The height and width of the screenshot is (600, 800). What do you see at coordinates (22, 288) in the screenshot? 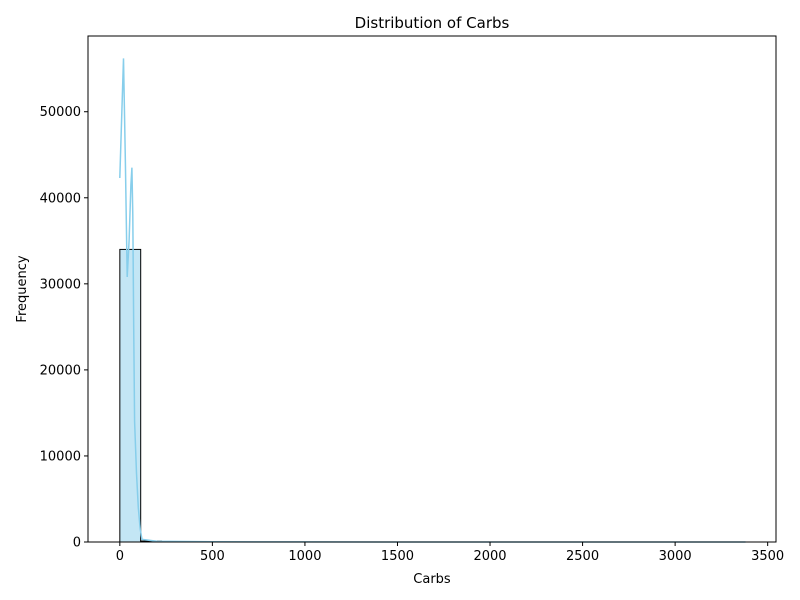
I see `y-axis-label: Frequency` at bounding box center [22, 288].